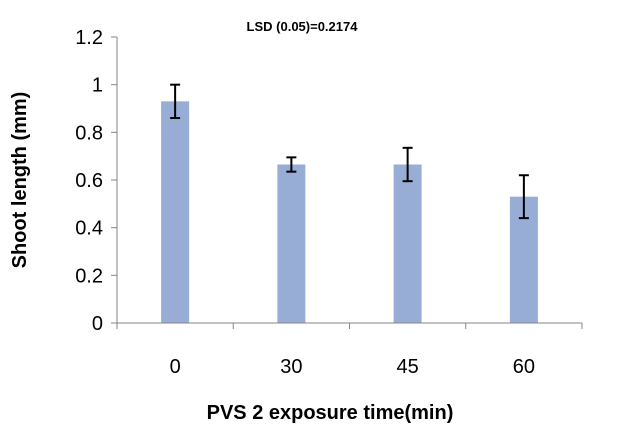 Image resolution: width=618 pixels, height=429 pixels. I want to click on x-tick-label: 0, so click(175, 367).